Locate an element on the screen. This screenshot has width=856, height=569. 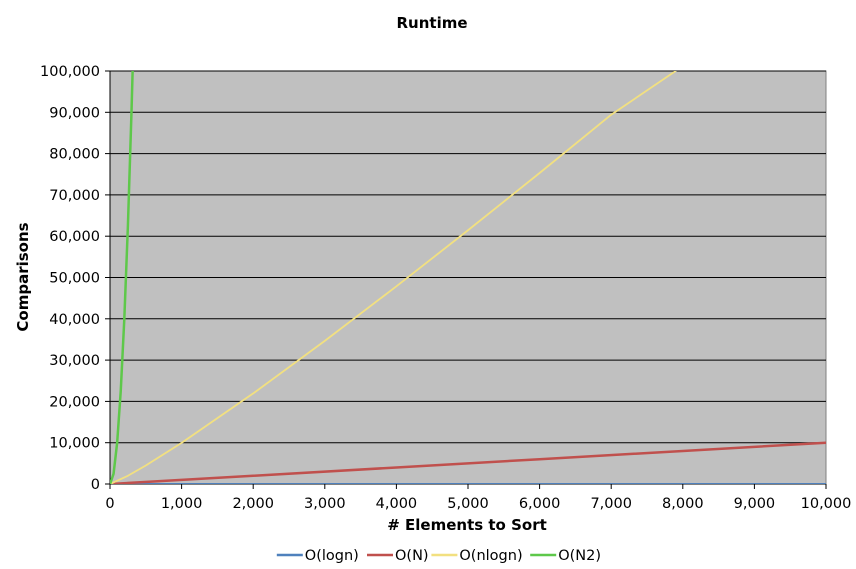
legend-label-1: O(N) is located at coordinates (412, 556).